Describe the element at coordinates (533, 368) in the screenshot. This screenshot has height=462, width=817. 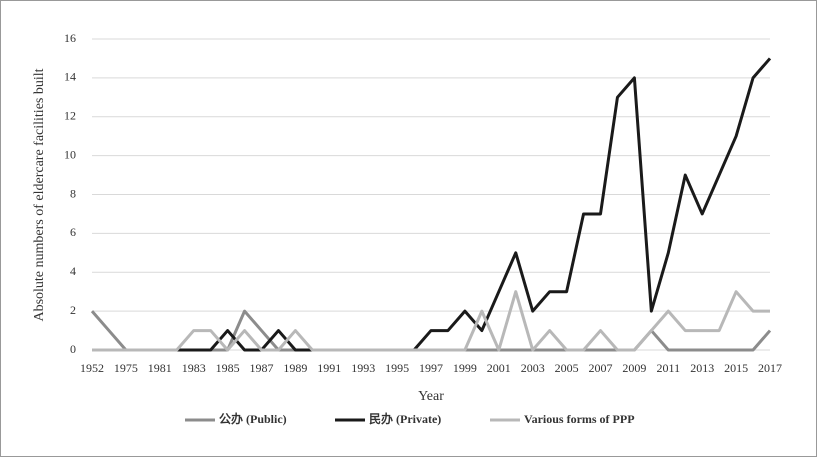
I see `x-tick-label: 2003` at that location.